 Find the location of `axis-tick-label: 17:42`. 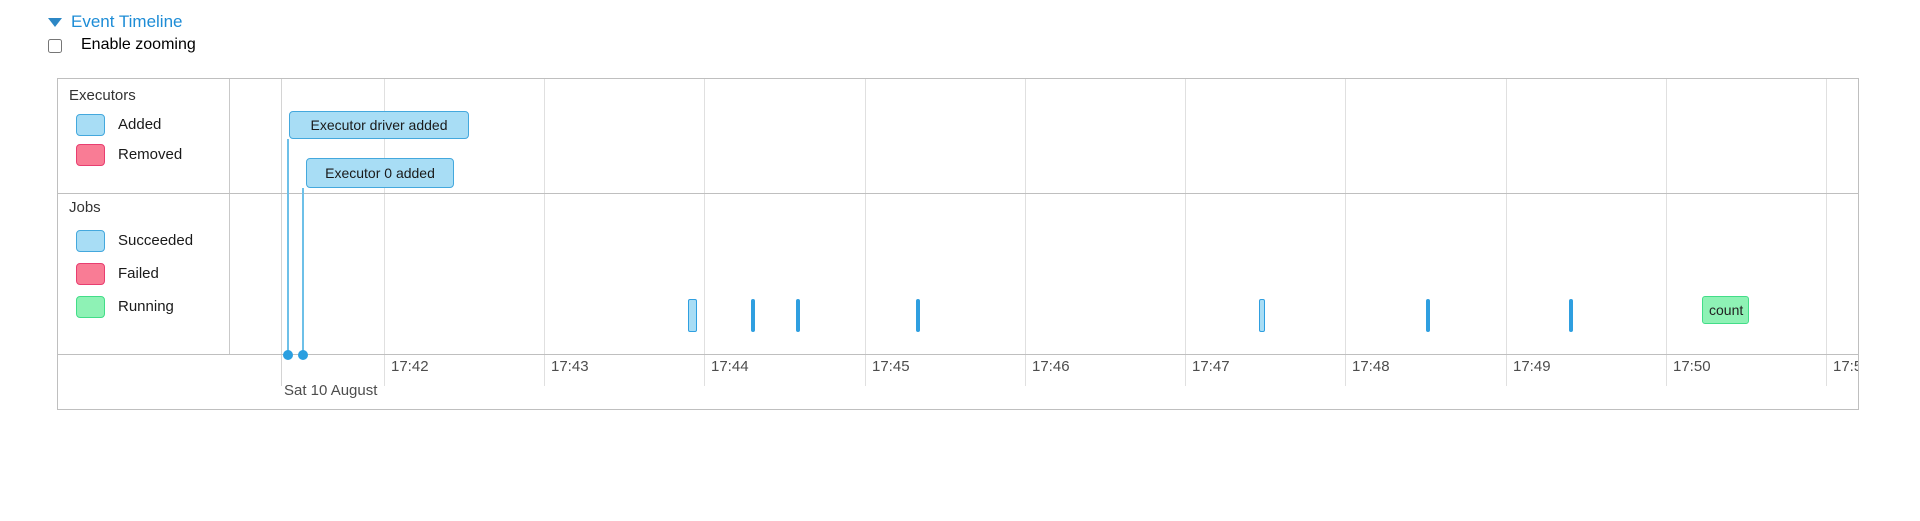

axis-tick-label: 17:42 is located at coordinates (410, 366).